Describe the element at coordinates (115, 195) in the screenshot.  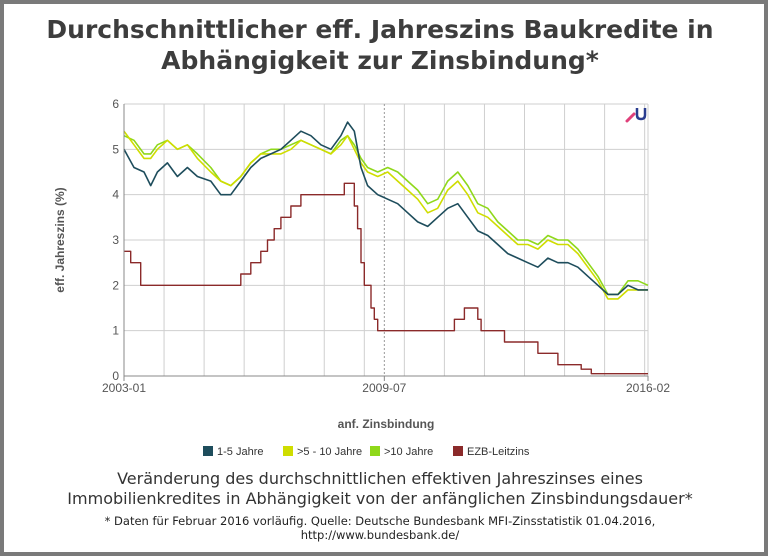
I see `y-tick-label: 4` at that location.